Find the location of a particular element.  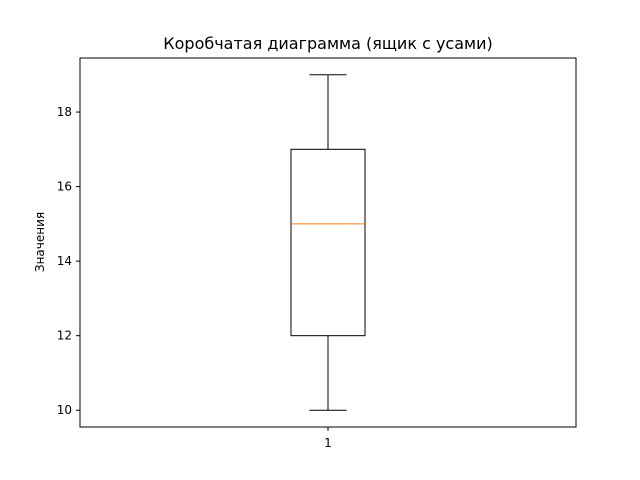

y-tick-label: 16 is located at coordinates (64, 187).